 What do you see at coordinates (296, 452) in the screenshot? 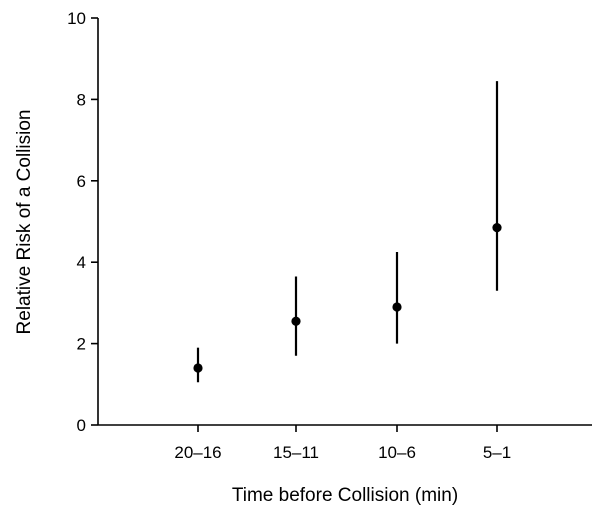
I see `x-tick-label: 15–11` at bounding box center [296, 452].